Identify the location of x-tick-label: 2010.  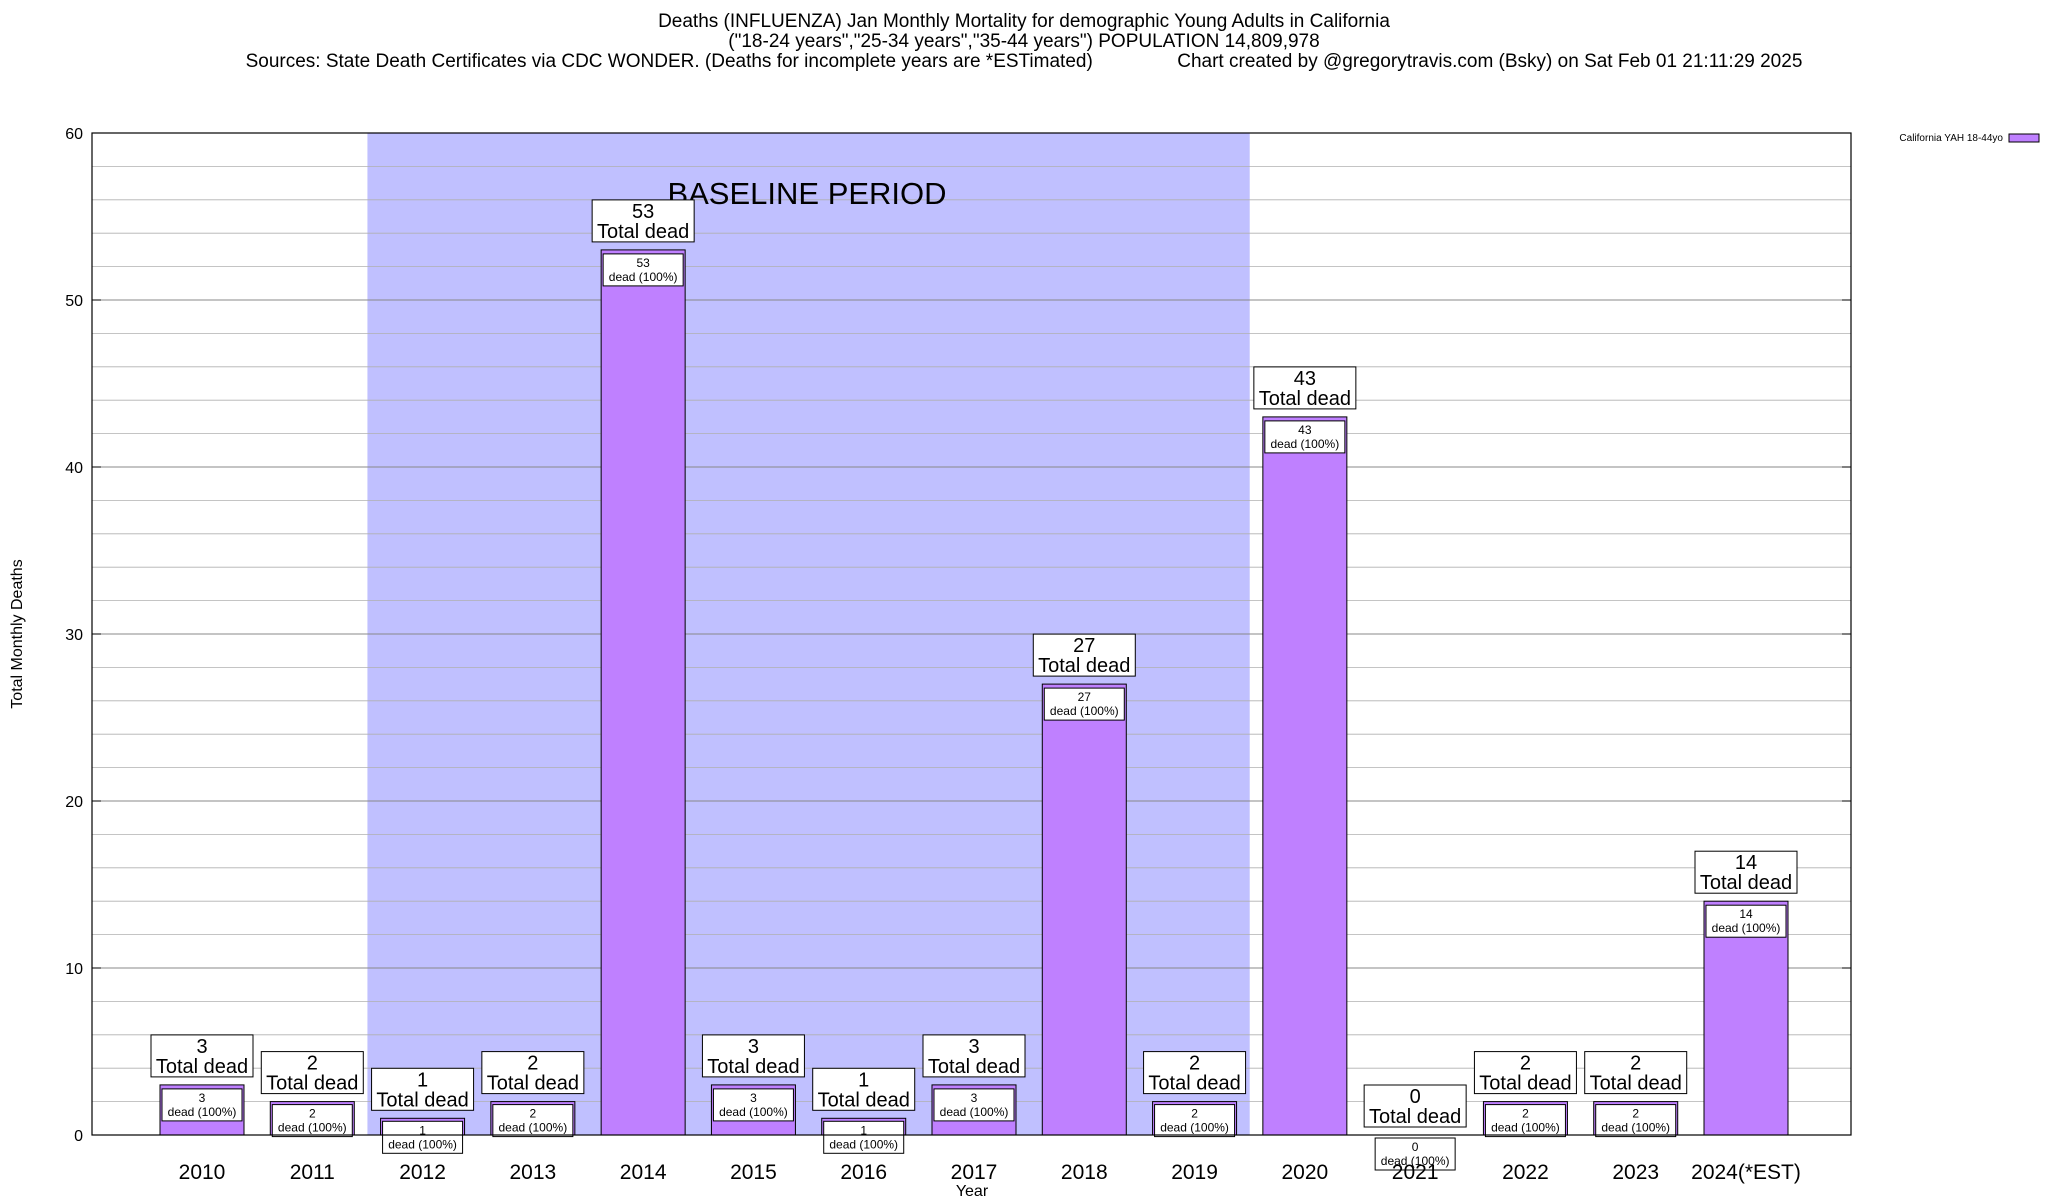
(202, 1172).